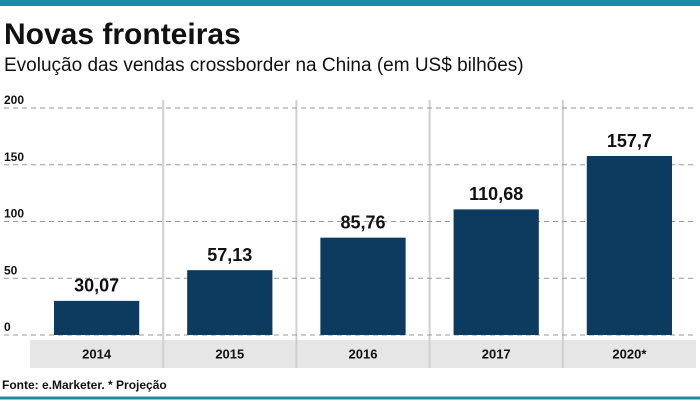 This screenshot has width=700, height=400. I want to click on category-band, so click(363, 354).